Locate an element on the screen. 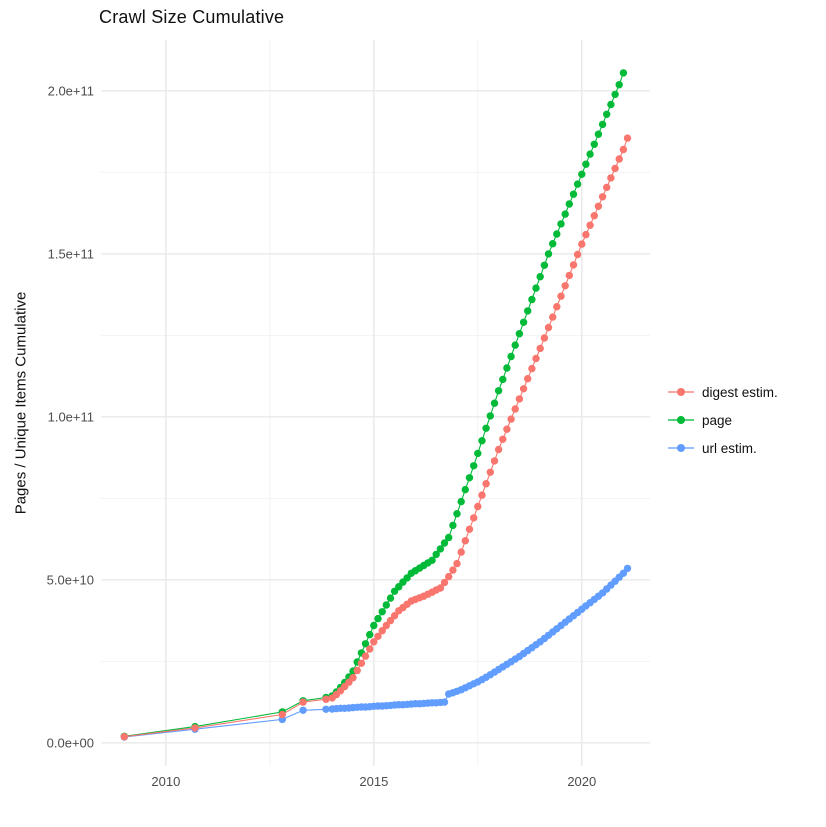  legend-item-url-estim: url estim. is located at coordinates (723, 448).